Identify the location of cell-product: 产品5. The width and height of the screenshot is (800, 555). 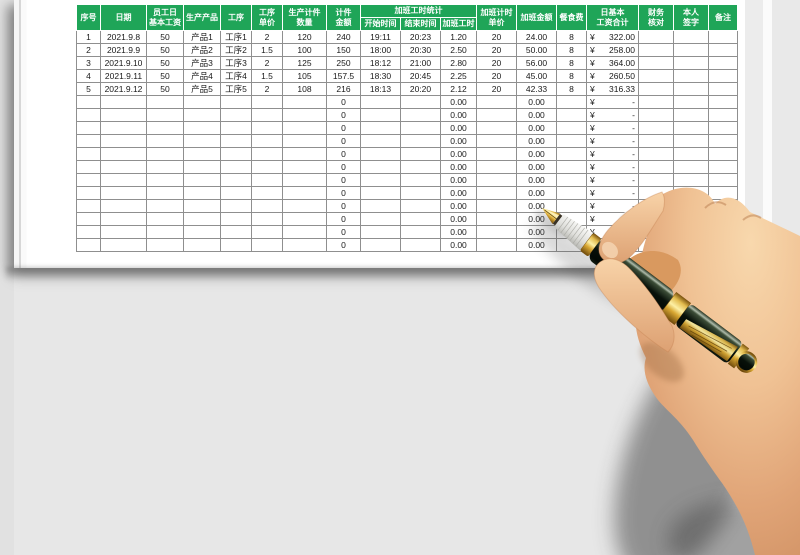
(202, 89).